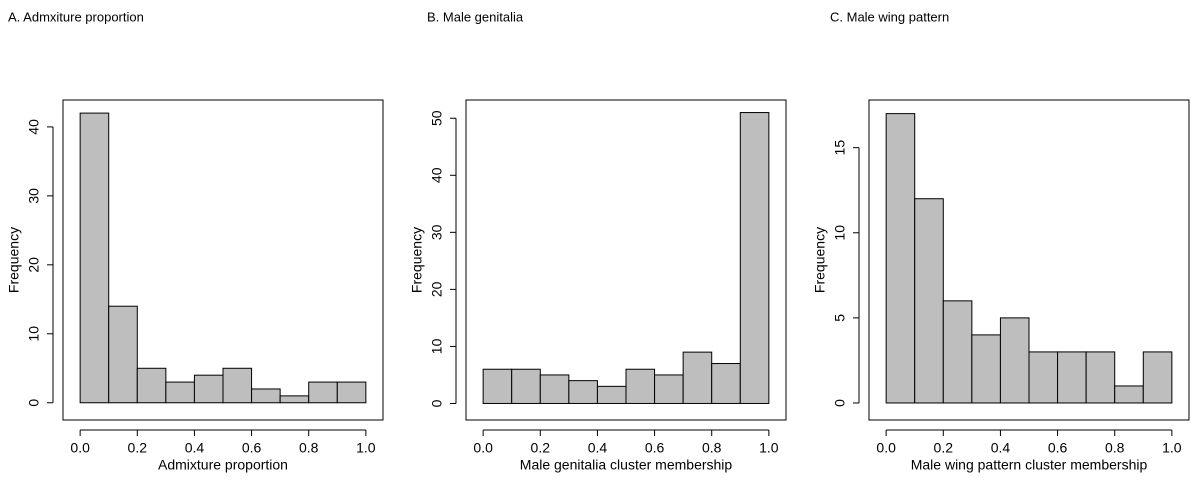 The height and width of the screenshot is (480, 1193). I want to click on chart-title: A. Admxiture proportion, so click(76, 16).